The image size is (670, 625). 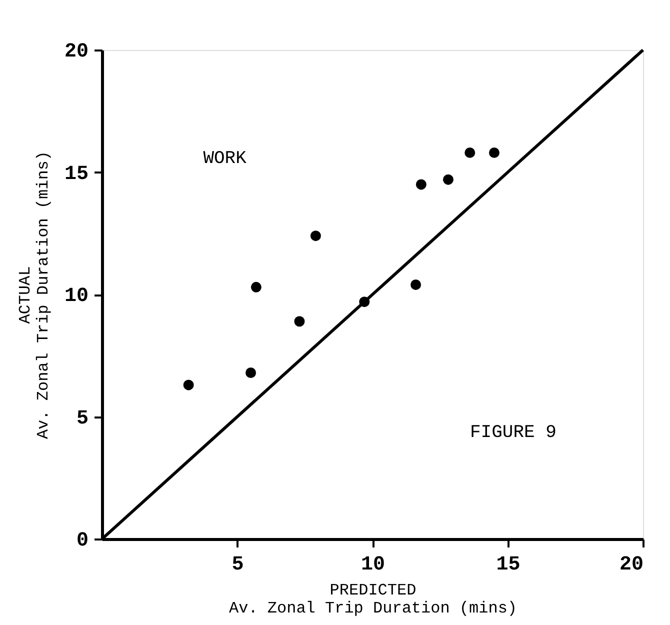 I want to click on annotation: WORK, so click(x=225, y=158).